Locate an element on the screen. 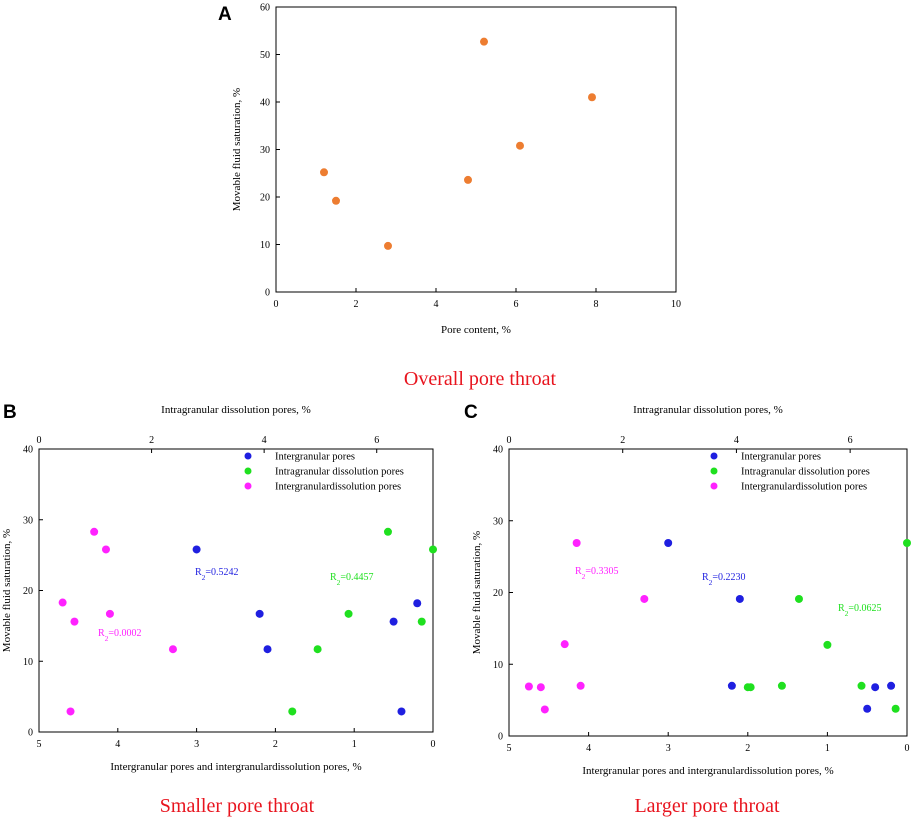  x2-axis-label: Intragranular dissolution pores, % is located at coordinates (236, 410).